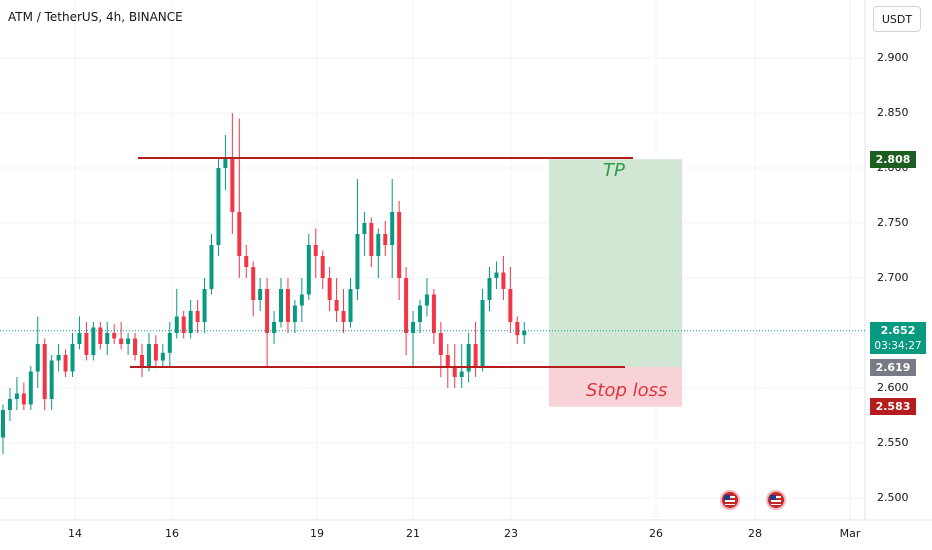 This screenshot has height=550, width=932. What do you see at coordinates (656, 533) in the screenshot?
I see `time-tick-label: 26` at bounding box center [656, 533].